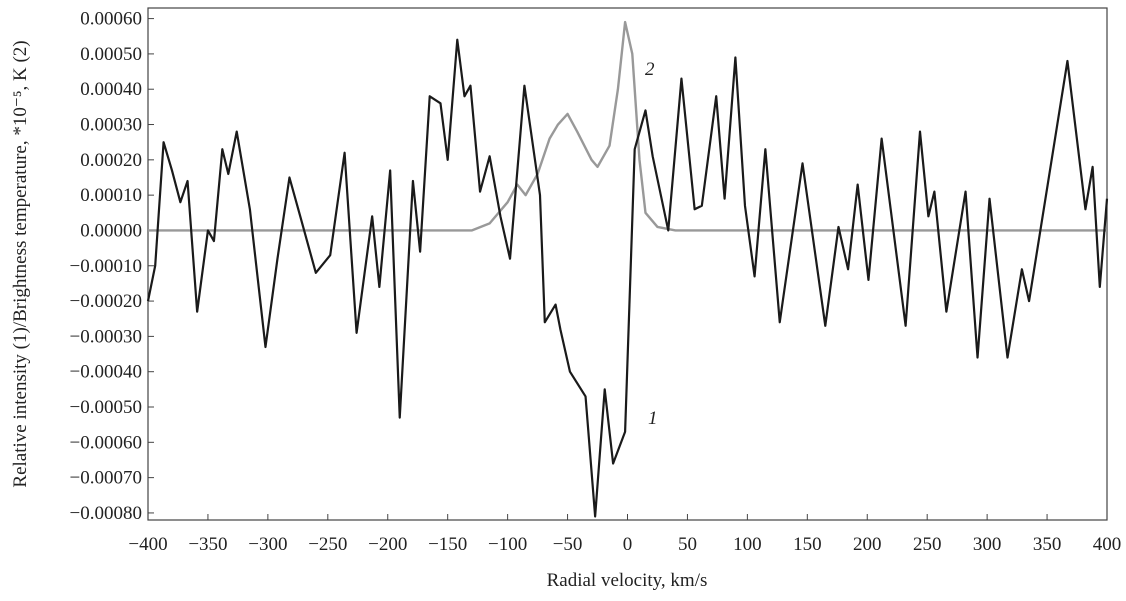  Describe the element at coordinates (1047, 544) in the screenshot. I see `x-tick-label: 350` at that location.